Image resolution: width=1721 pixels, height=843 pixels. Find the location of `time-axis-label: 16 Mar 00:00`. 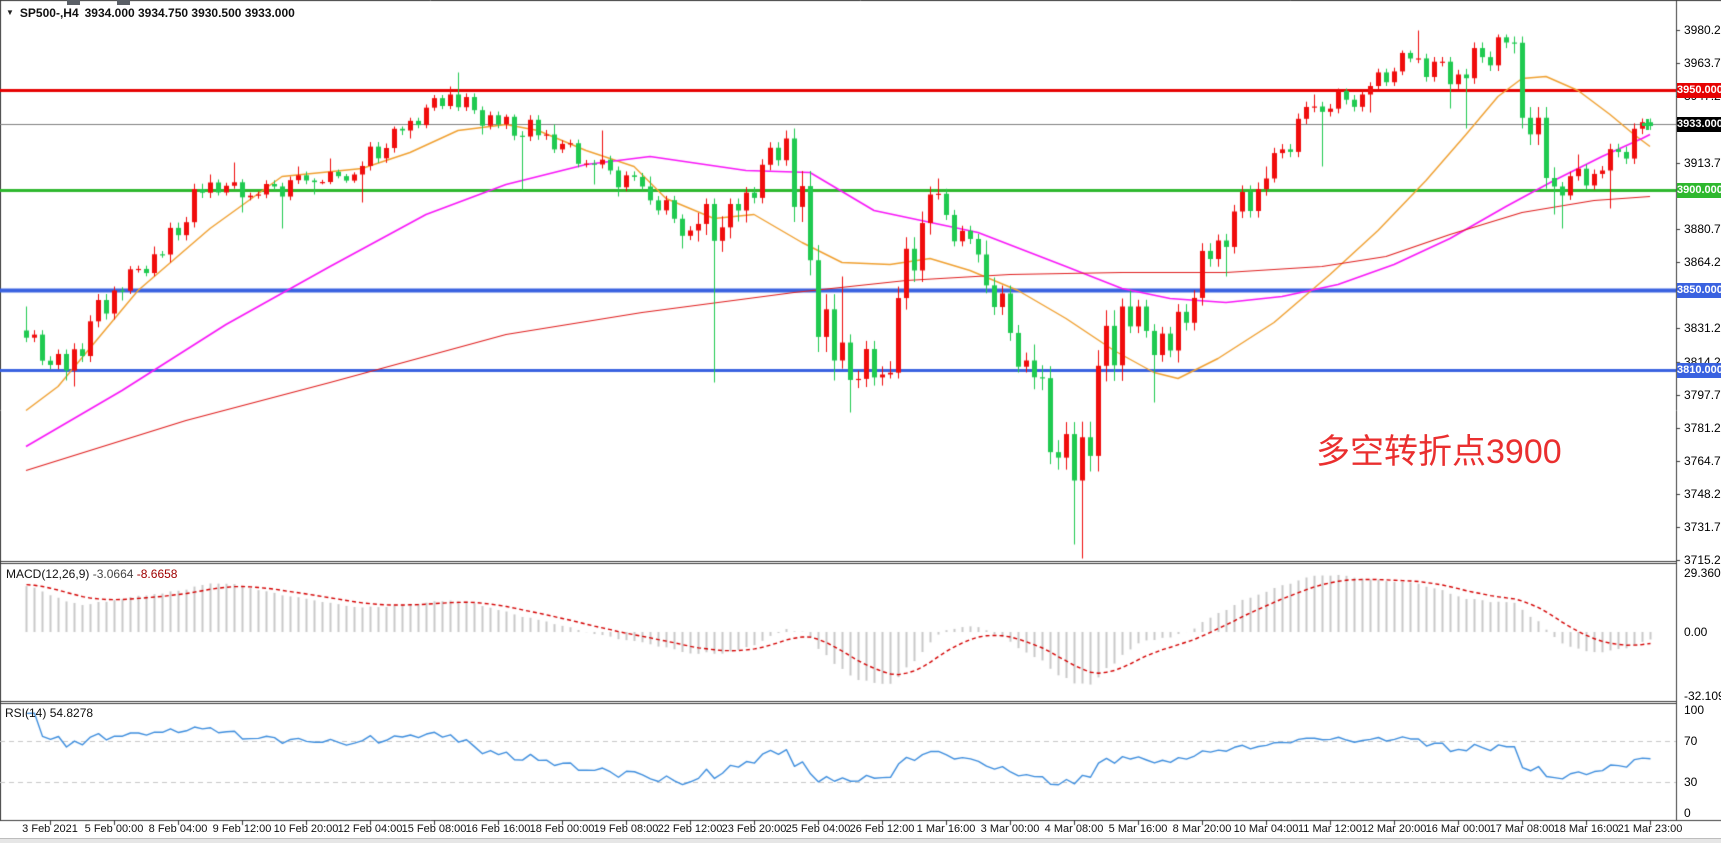

time-axis-label: 16 Mar 00:00 is located at coordinates (1458, 829).